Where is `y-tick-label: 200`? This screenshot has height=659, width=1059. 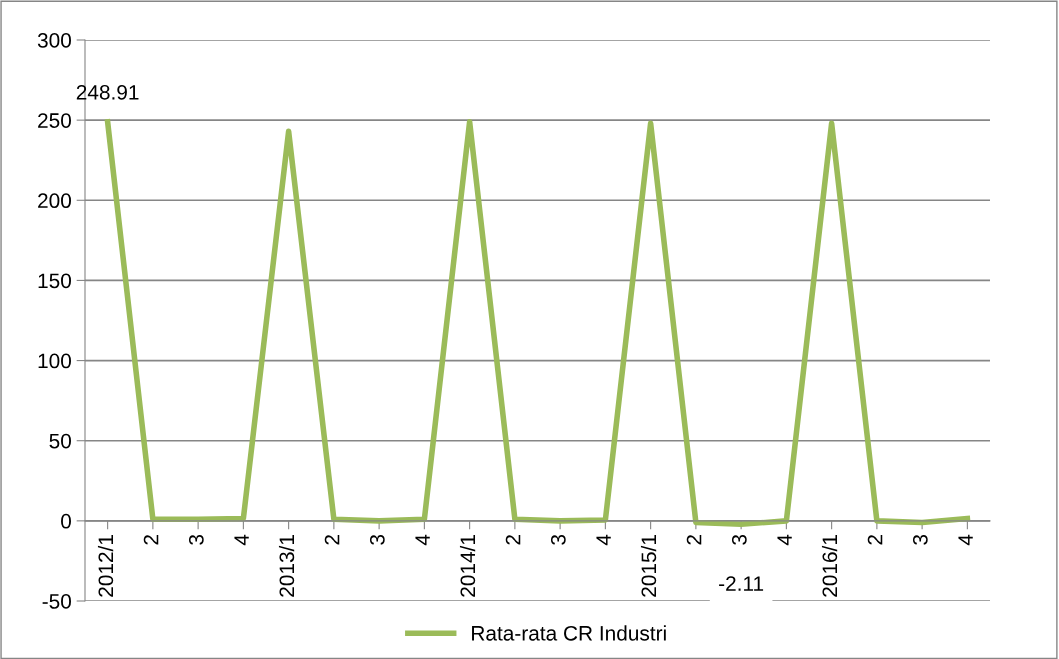 y-tick-label: 200 is located at coordinates (54, 201).